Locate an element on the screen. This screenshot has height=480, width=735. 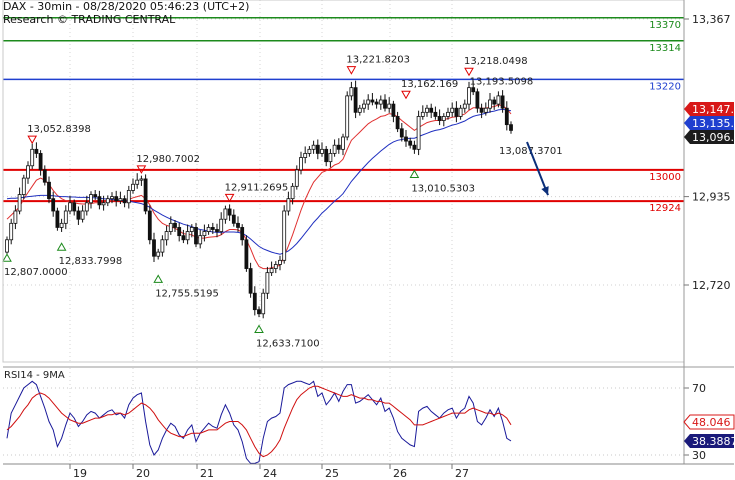
high-label: 13,162.169 is located at coordinates (429, 84).